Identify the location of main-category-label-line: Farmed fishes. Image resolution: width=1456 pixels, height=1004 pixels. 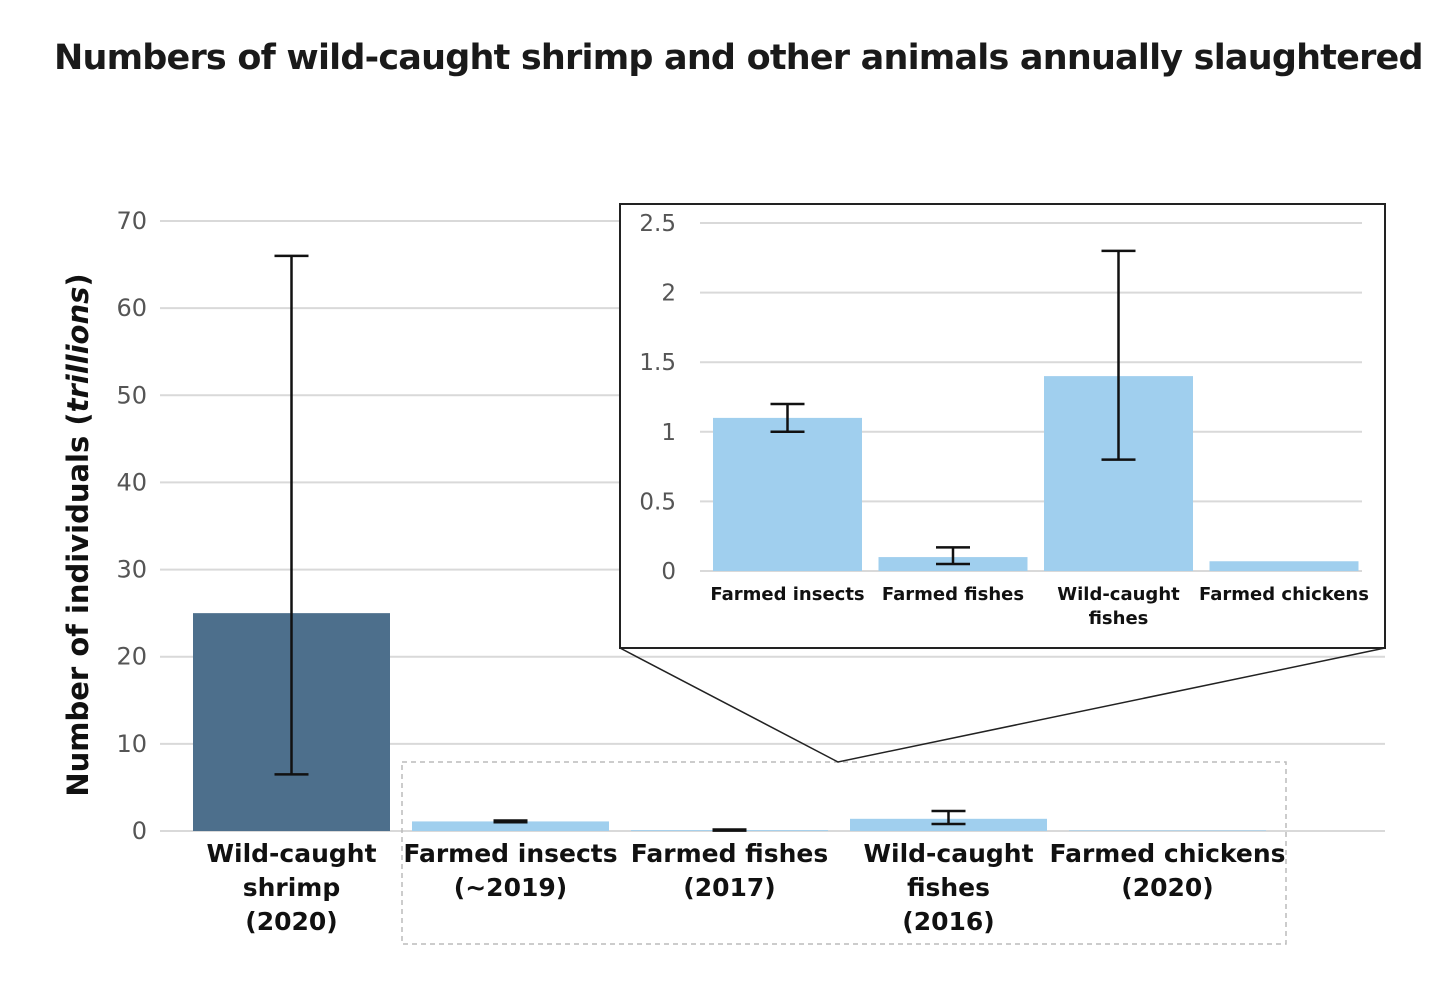
(729, 853).